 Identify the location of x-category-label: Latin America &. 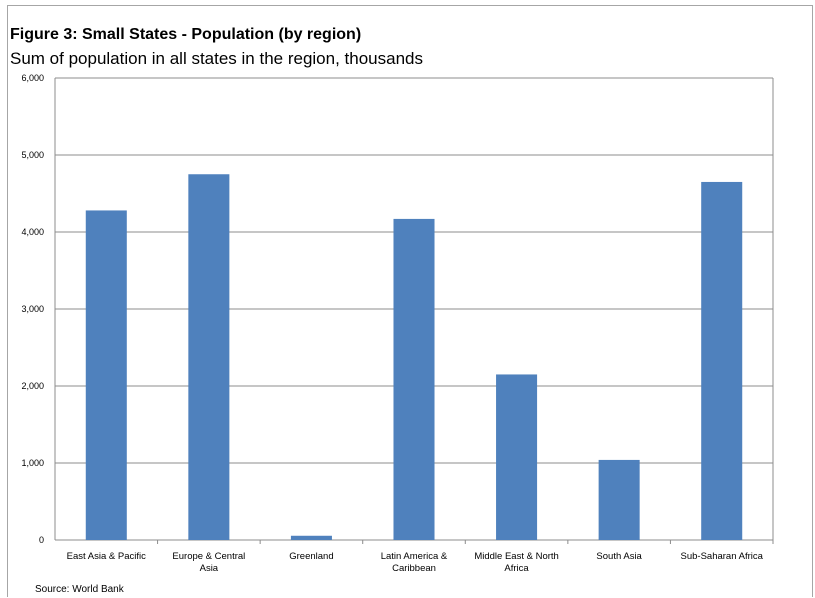
(414, 556).